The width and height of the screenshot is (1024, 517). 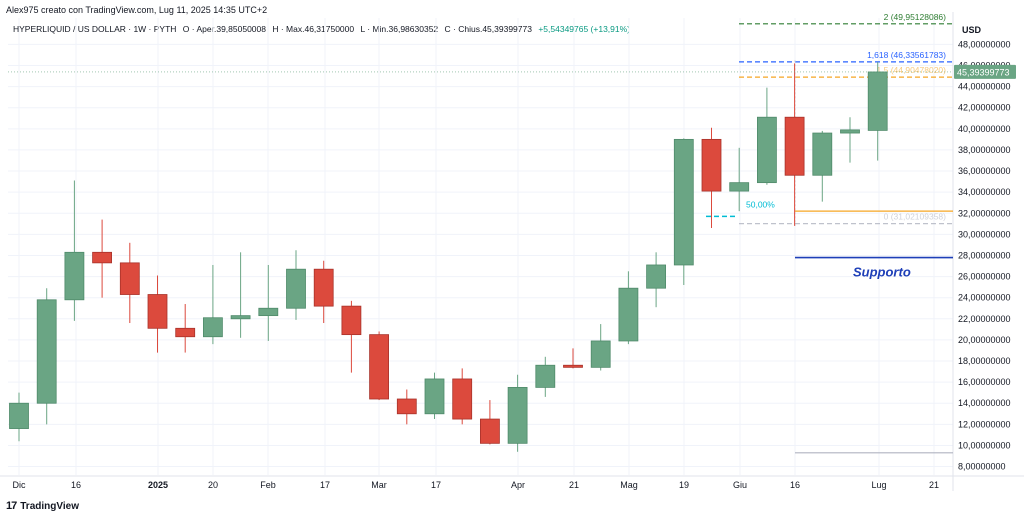 What do you see at coordinates (984, 361) in the screenshot?
I see `y-tick-label: 18,00000000` at bounding box center [984, 361].